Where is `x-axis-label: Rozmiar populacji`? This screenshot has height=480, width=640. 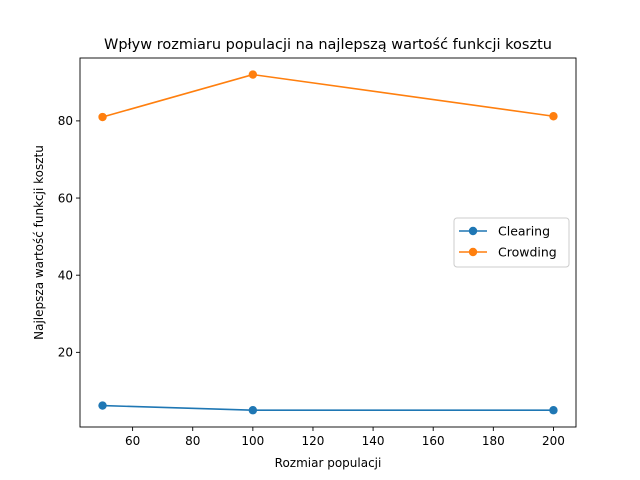
x-axis-label: Rozmiar populacji is located at coordinates (328, 463).